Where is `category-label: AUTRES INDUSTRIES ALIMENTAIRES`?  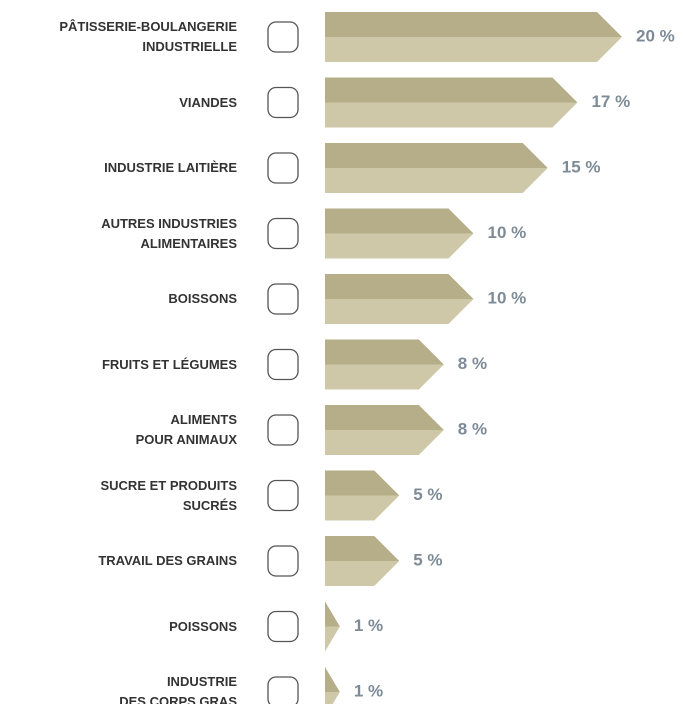
category-label: AUTRES INDUSTRIES ALIMENTAIRES is located at coordinates (169, 233).